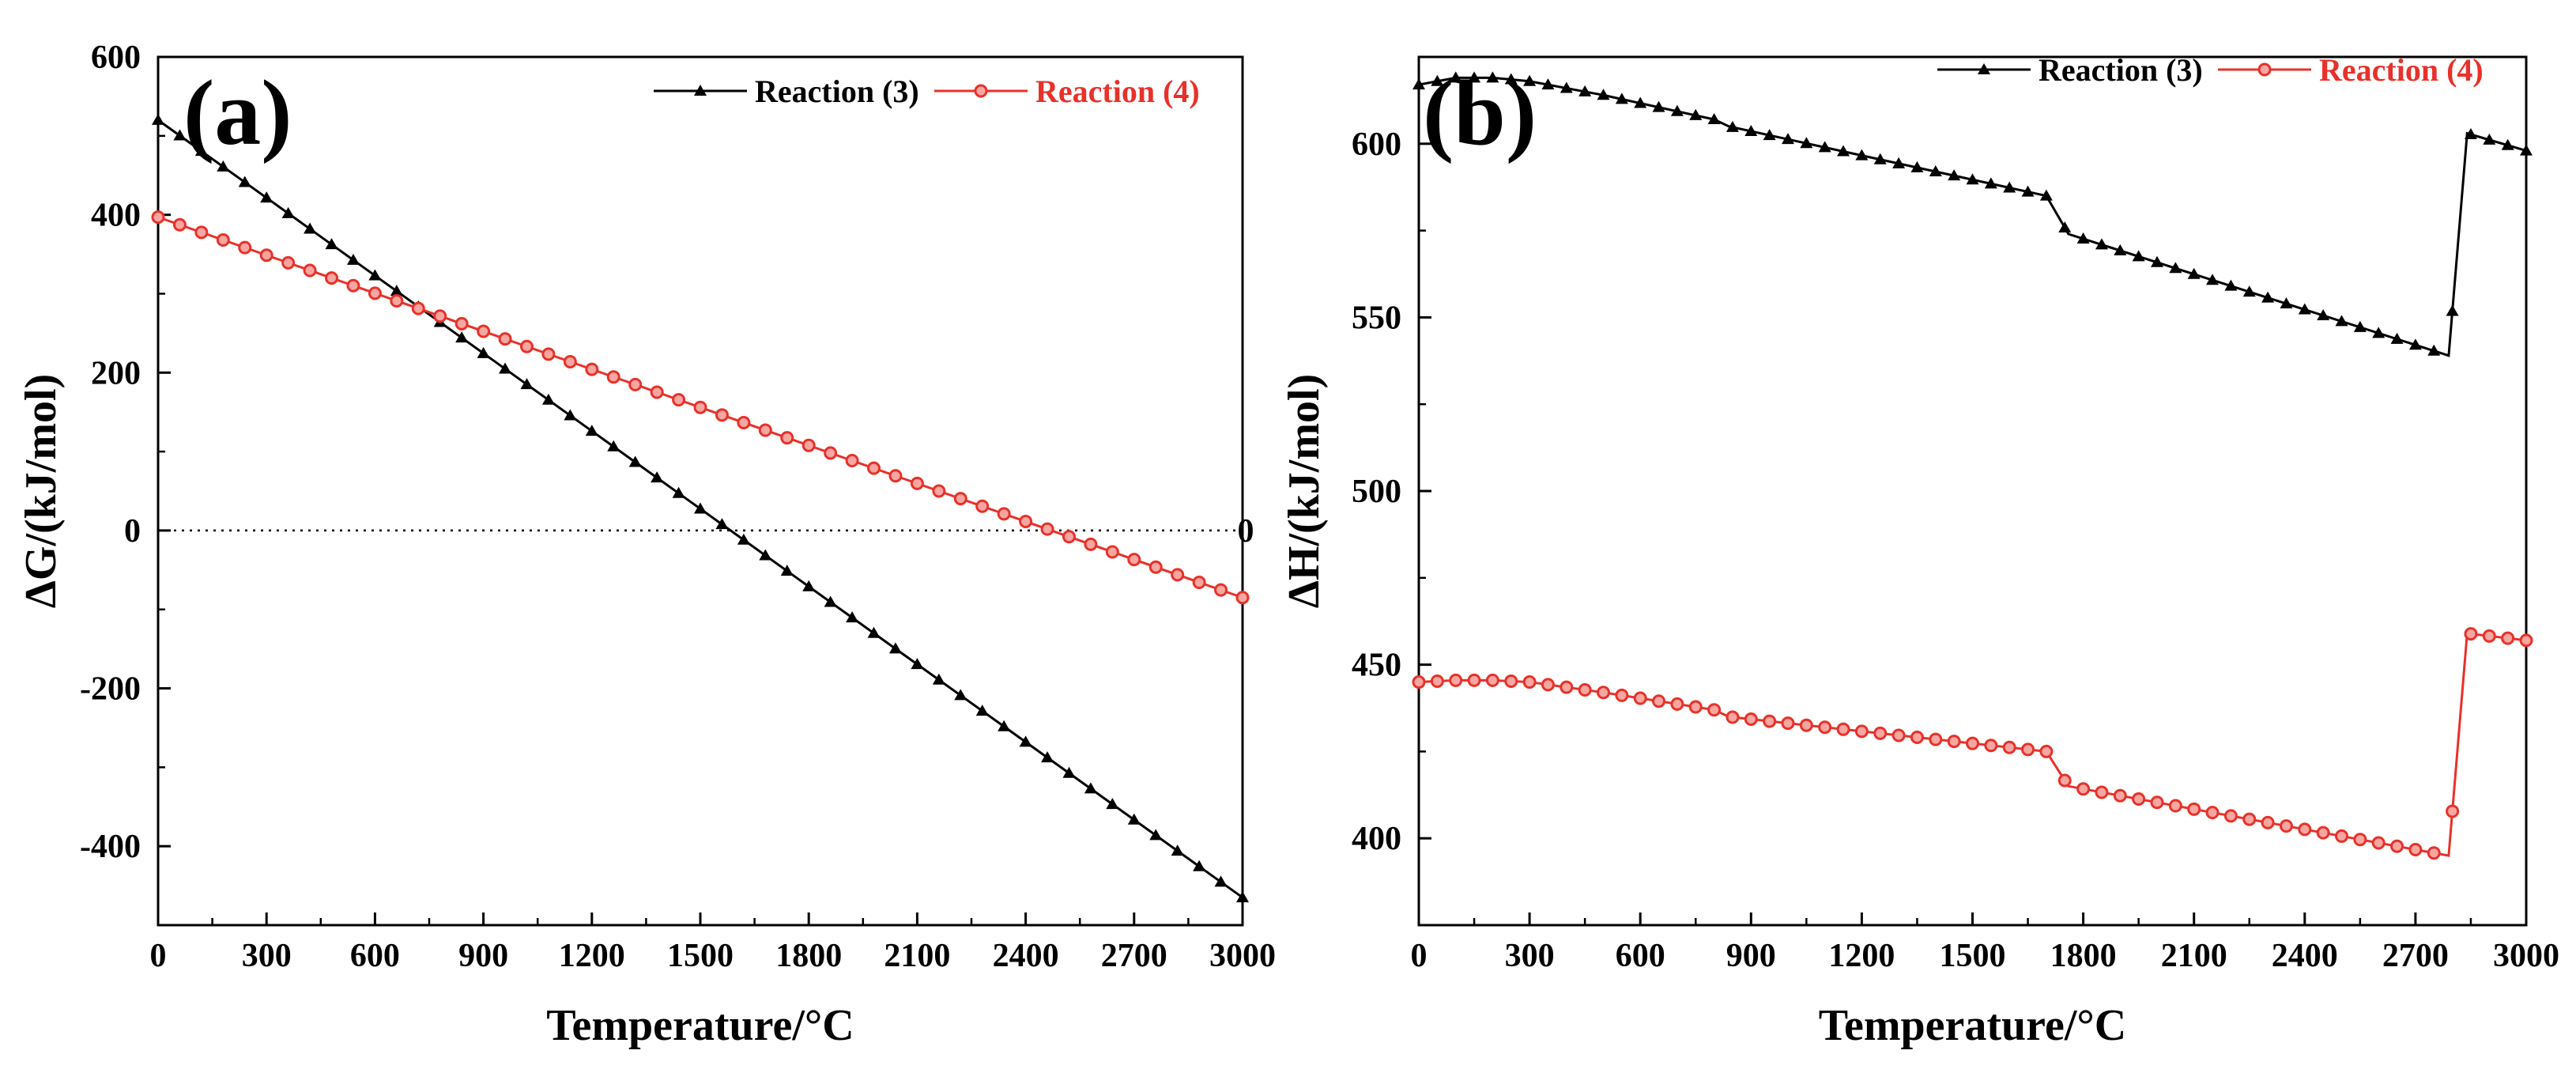 Image resolution: width=2576 pixels, height=1073 pixels. What do you see at coordinates (1751, 956) in the screenshot?
I see `x-tick-label: 900` at bounding box center [1751, 956].